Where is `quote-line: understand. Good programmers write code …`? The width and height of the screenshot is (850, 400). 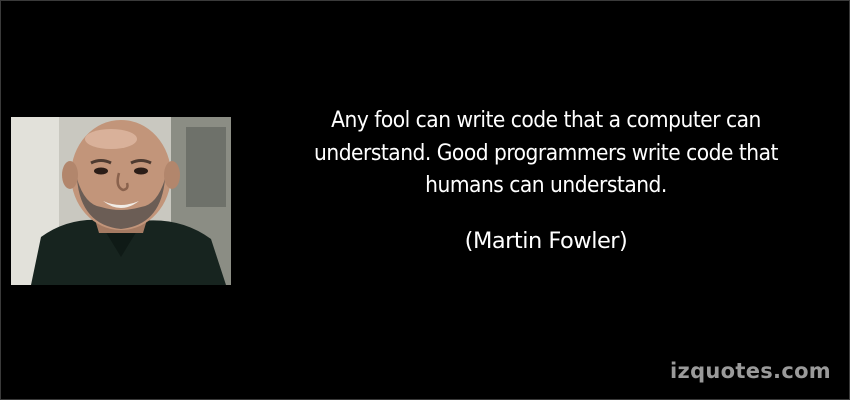
quote-line: understand. Good programmers write code … is located at coordinates (546, 152).